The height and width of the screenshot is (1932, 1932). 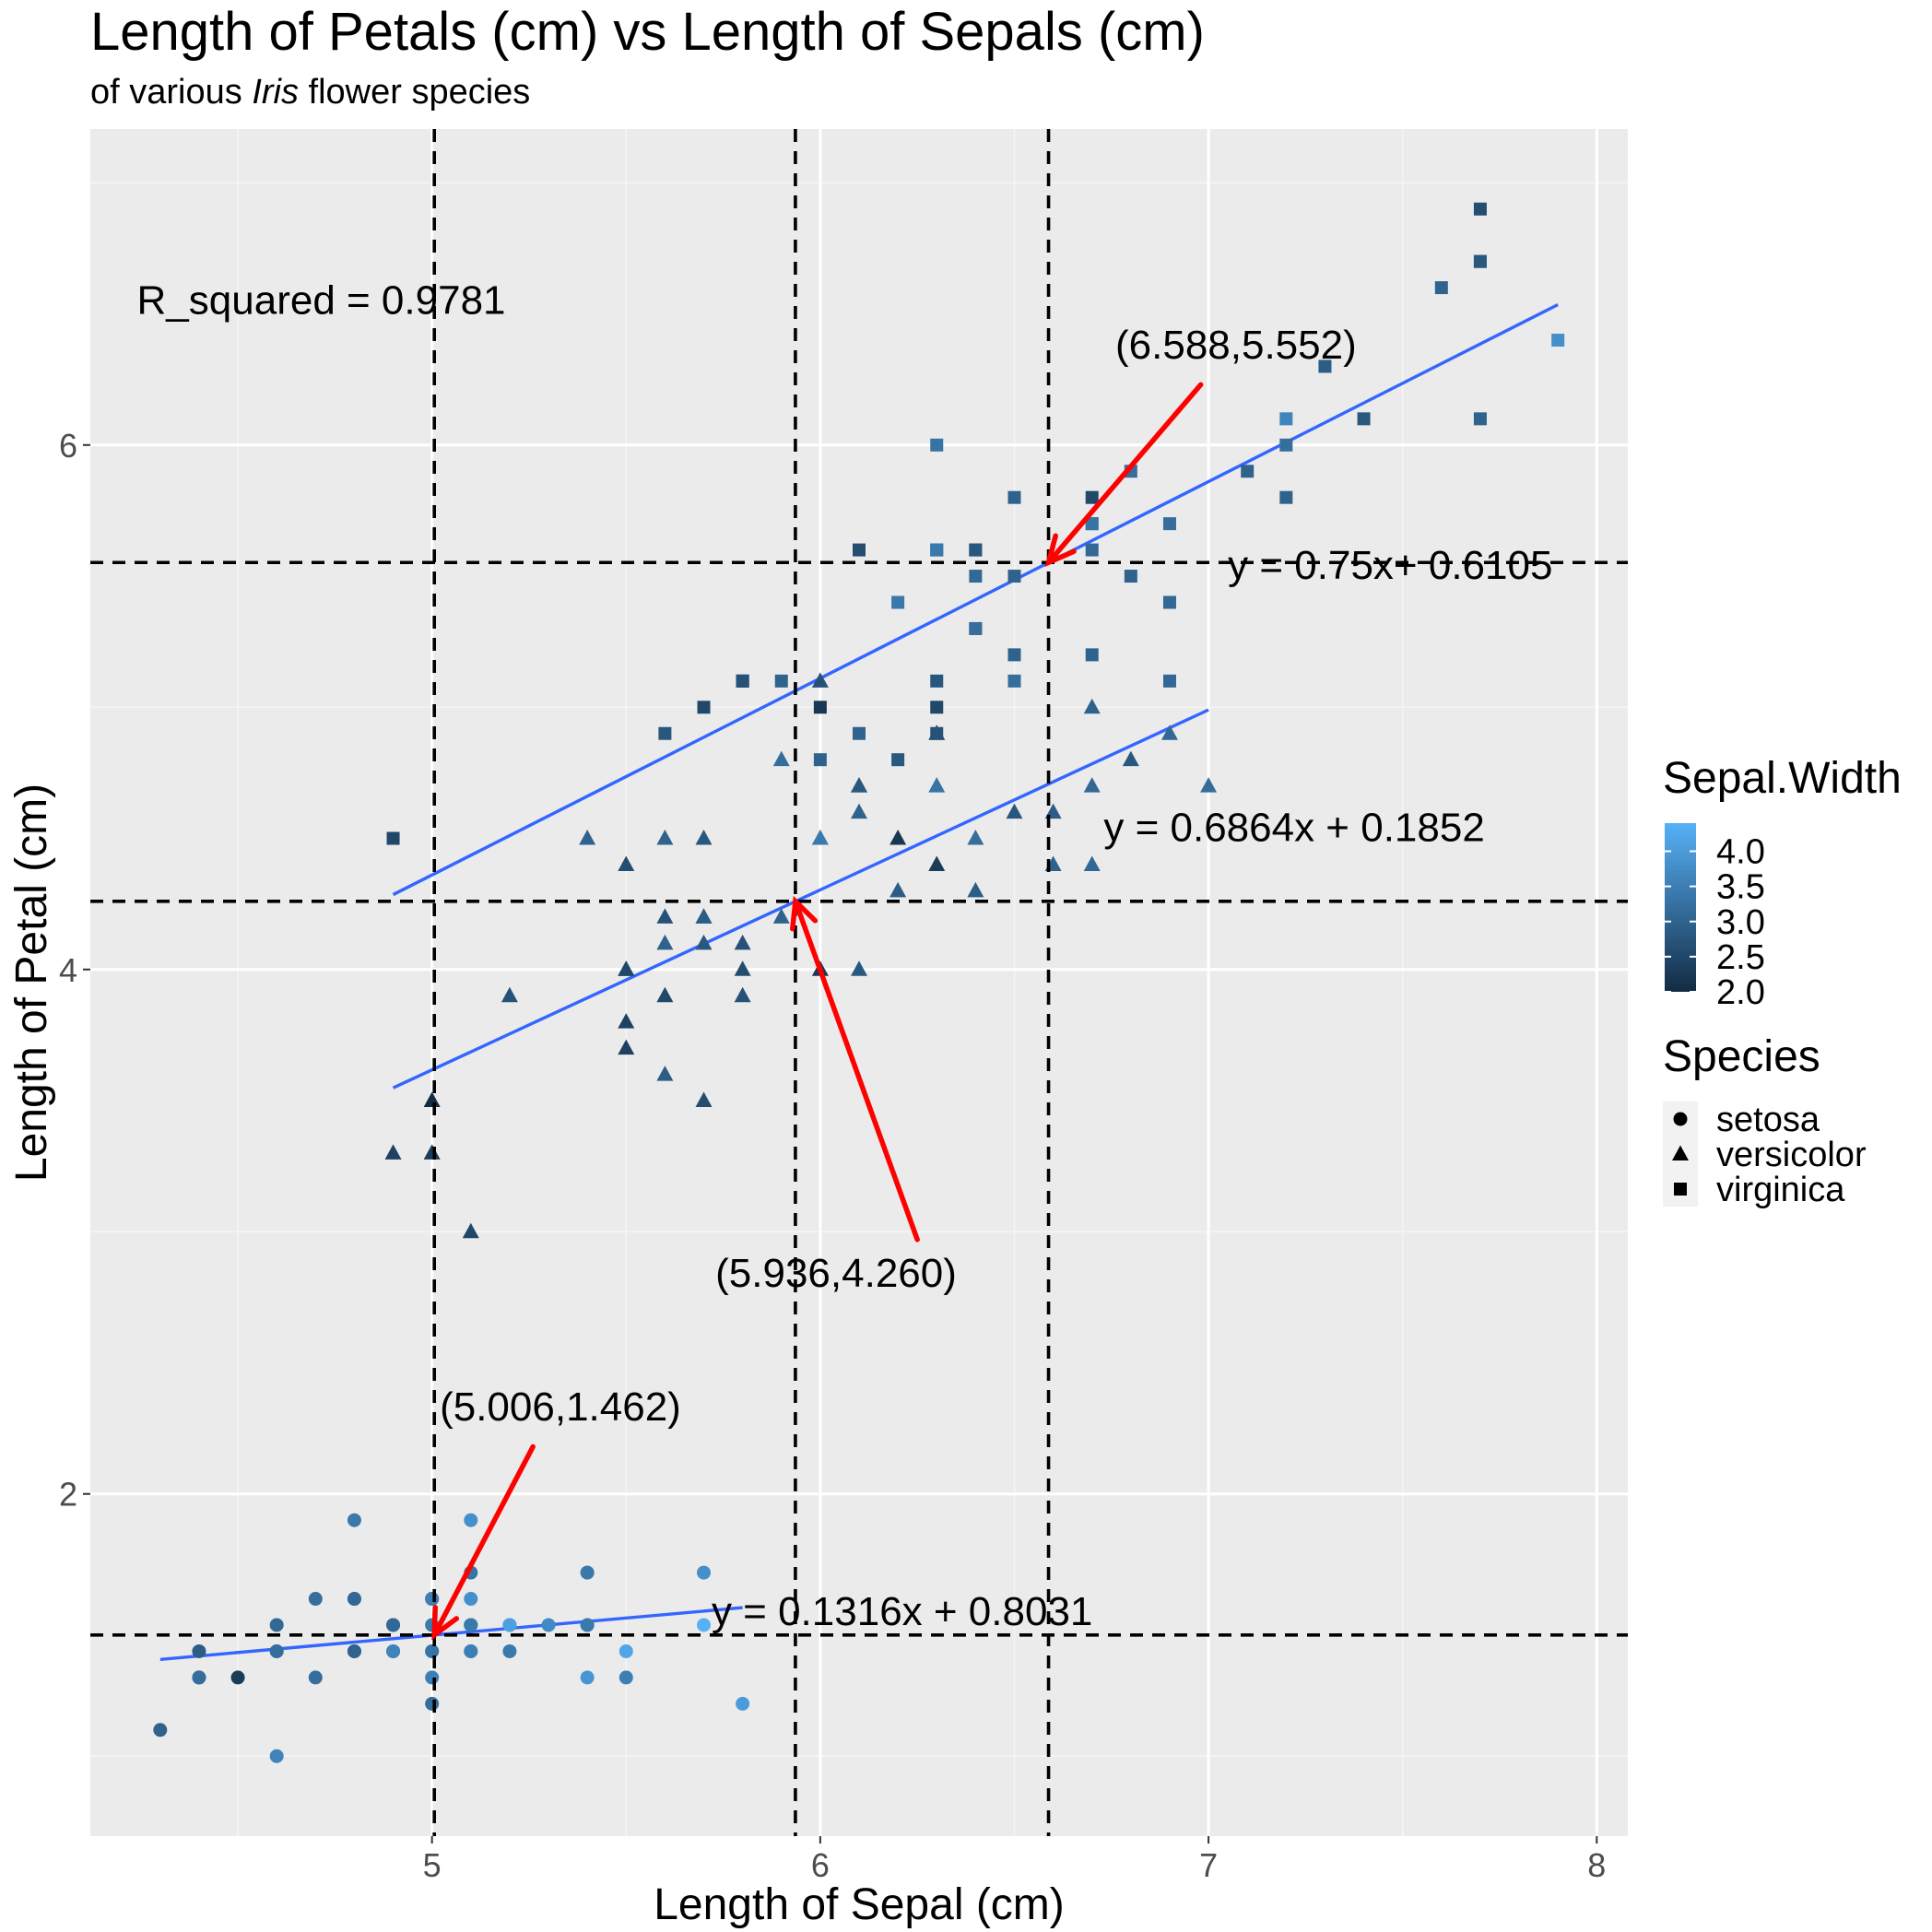 I want to click on regression-equation-label: y = 0.1316x + 0.8031, so click(x=902, y=1611).